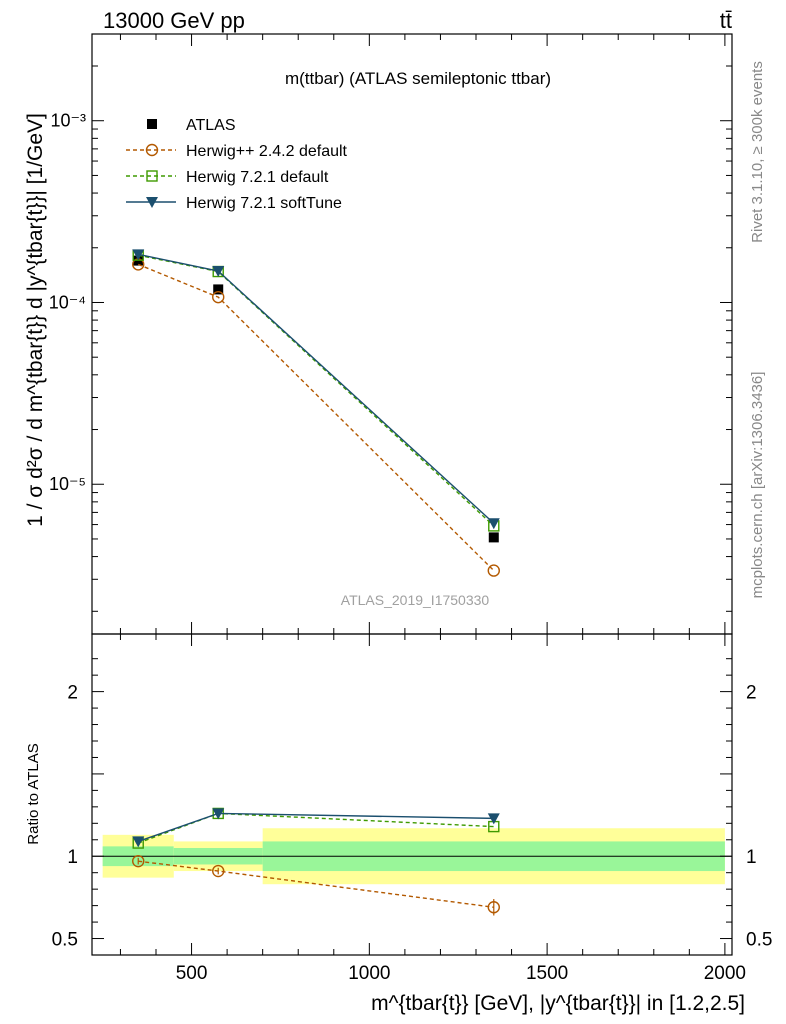  I want to click on legend-label-2: Herwig 7.2.1 default, so click(257, 177).